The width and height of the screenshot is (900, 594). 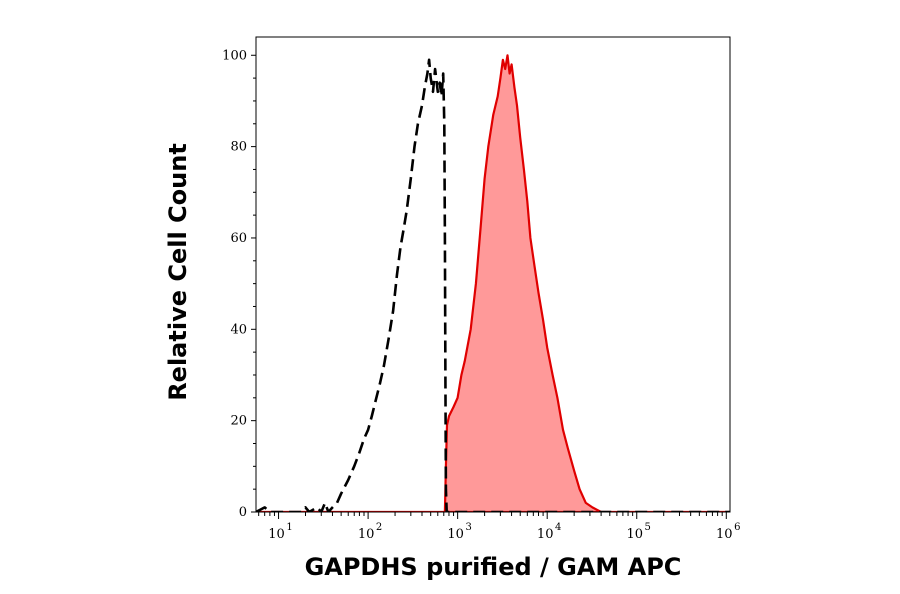 What do you see at coordinates (238, 238) in the screenshot?
I see `y-tick-label: 60` at bounding box center [238, 238].